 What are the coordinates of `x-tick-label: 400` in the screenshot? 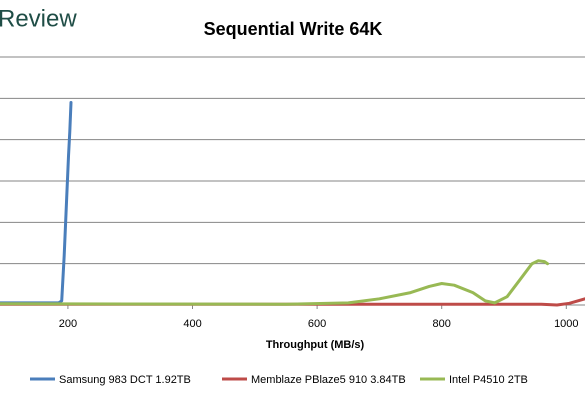 It's located at (192, 324).